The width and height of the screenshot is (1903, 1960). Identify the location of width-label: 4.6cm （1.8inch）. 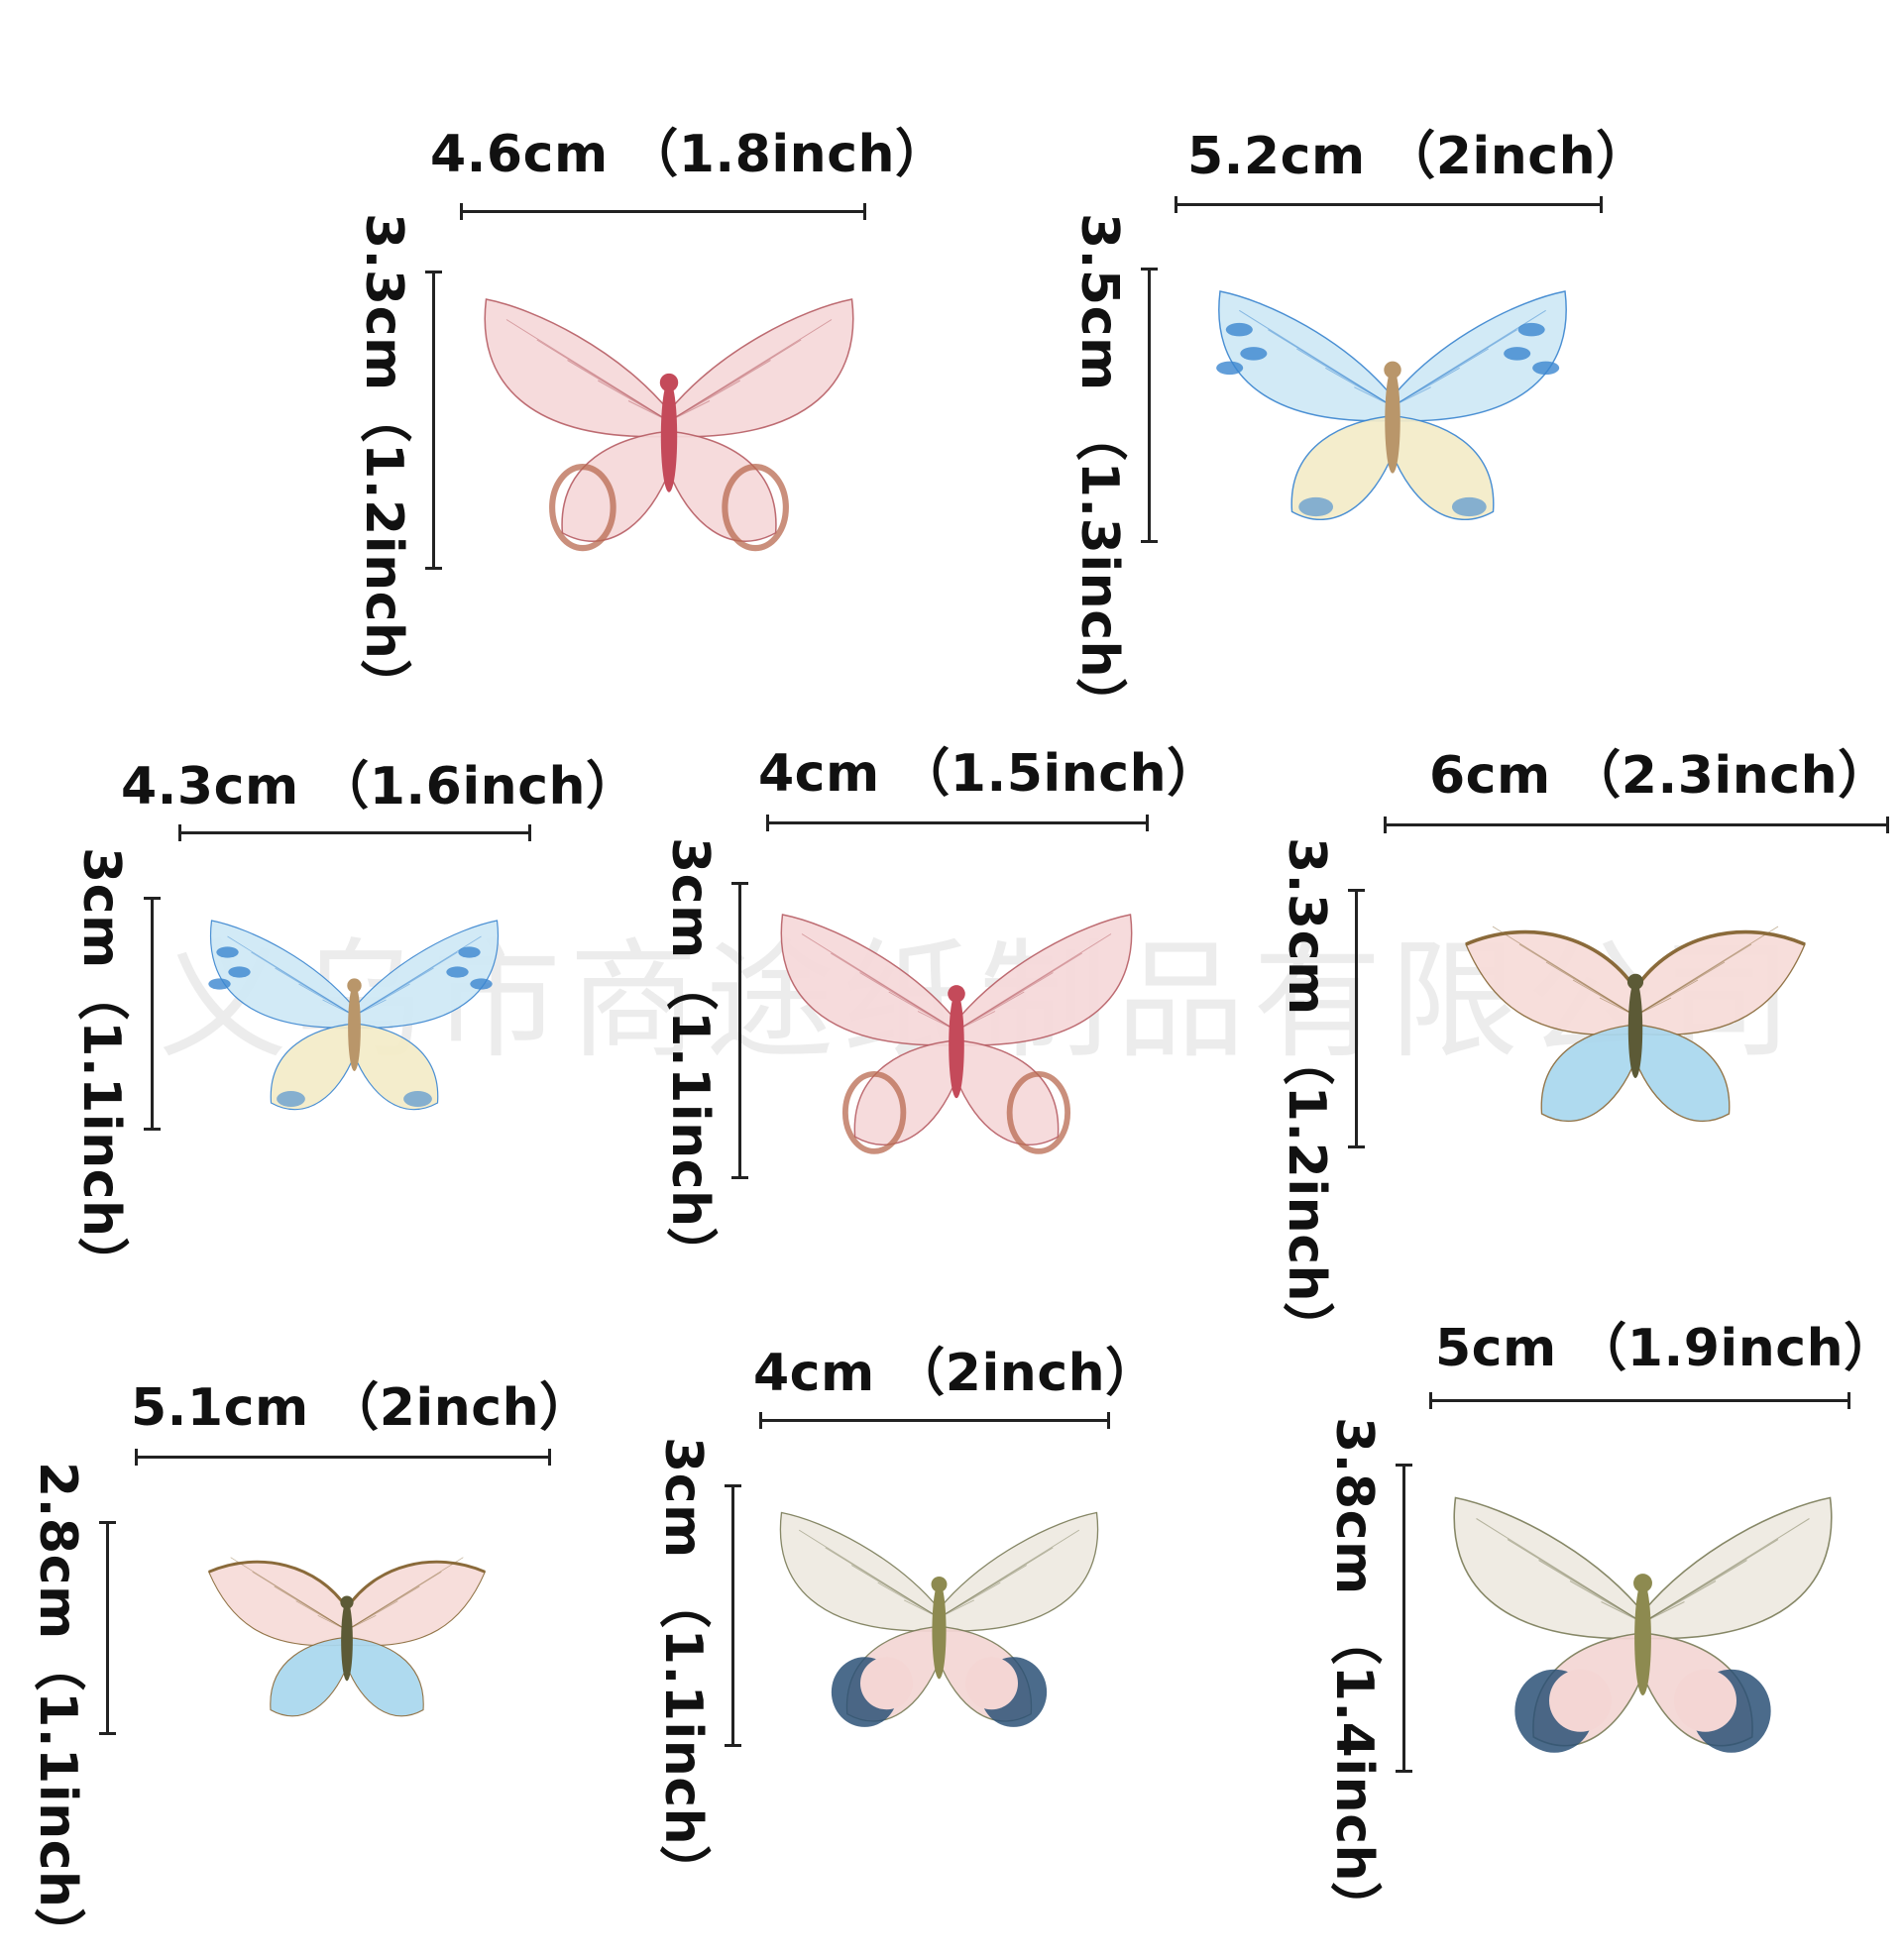
(689, 154).